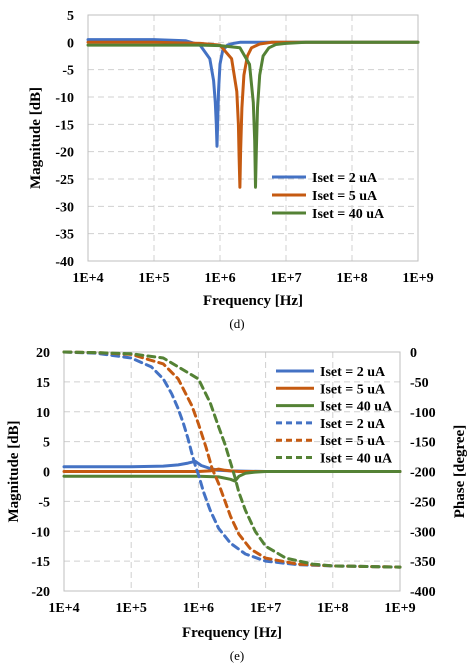 Image resolution: width=474 pixels, height=671 pixels. What do you see at coordinates (419, 383) in the screenshot?
I see `y2-tick-label: -50` at bounding box center [419, 383].